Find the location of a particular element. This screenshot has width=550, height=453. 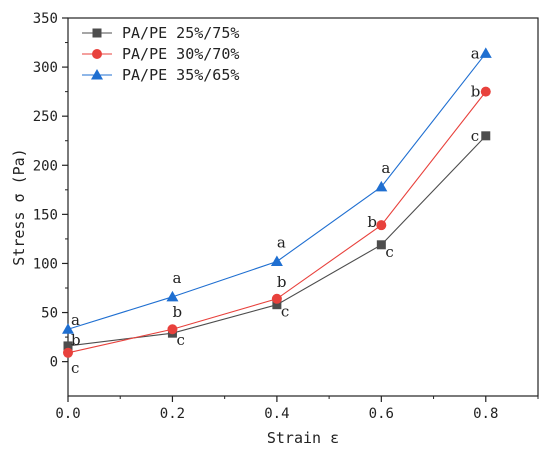

legend-item: PA/PE 30%/70% is located at coordinates (160, 54).